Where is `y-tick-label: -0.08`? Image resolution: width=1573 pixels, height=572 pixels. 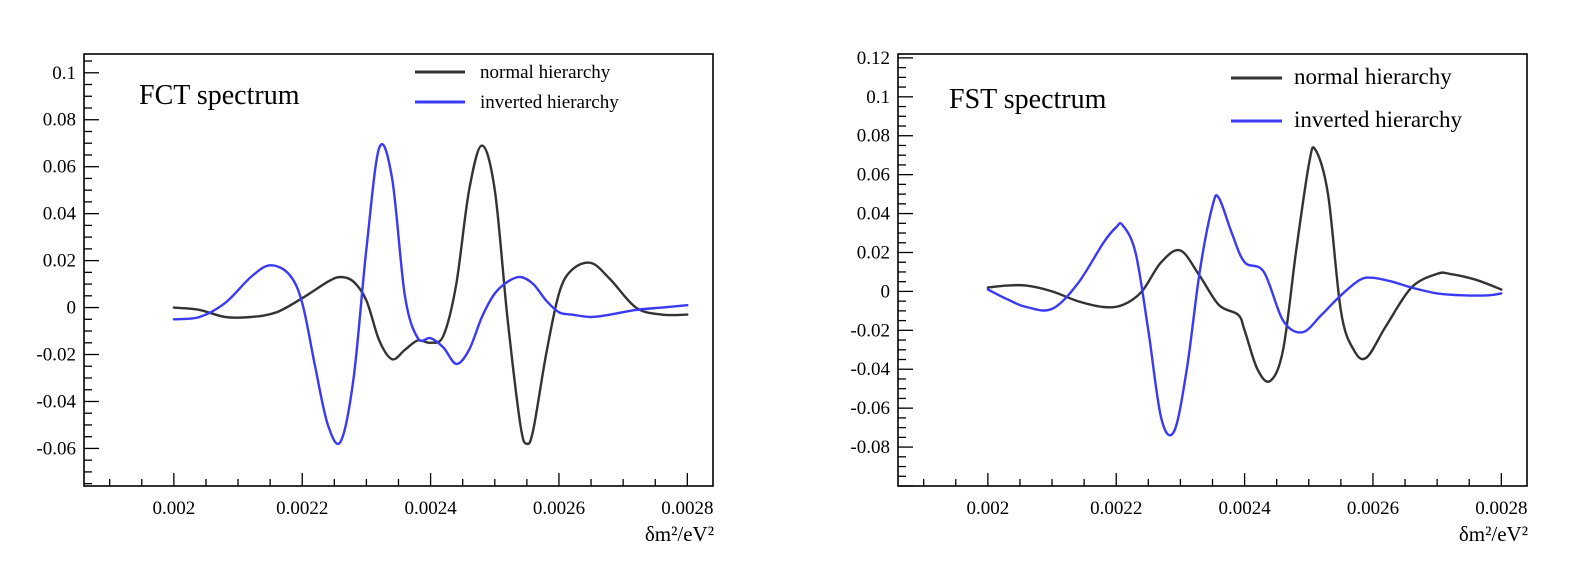
y-tick-label: -0.08 is located at coordinates (870, 447).